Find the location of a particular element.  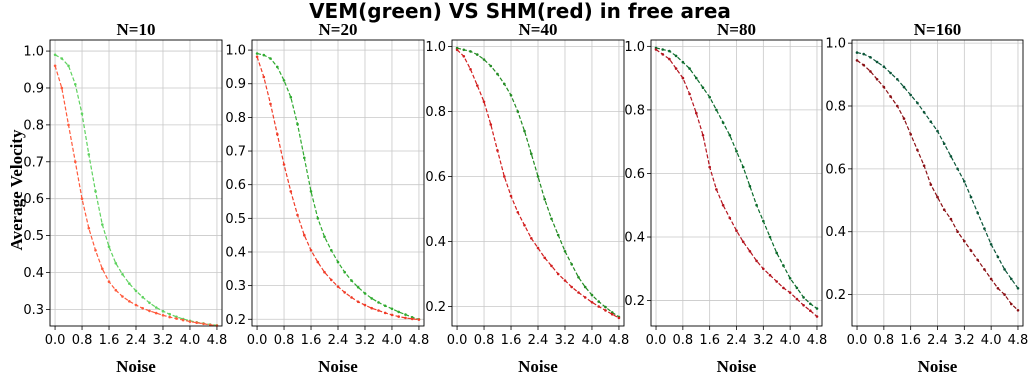

y-tick-label: 0.3 is located at coordinates (33, 310).